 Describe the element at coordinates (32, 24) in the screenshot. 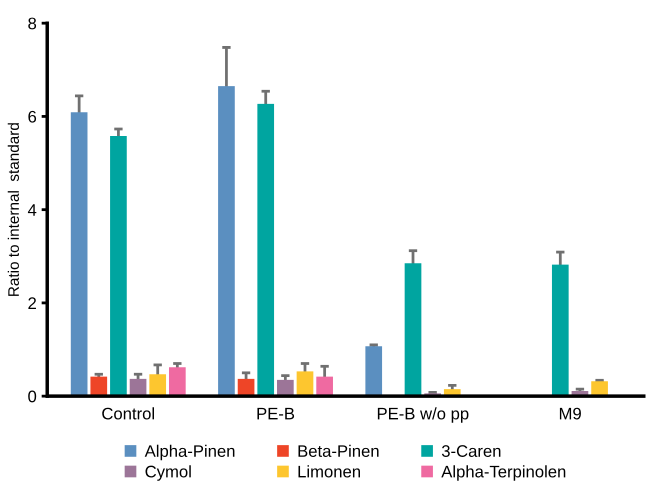

I see `y-tick-label: 8` at that location.